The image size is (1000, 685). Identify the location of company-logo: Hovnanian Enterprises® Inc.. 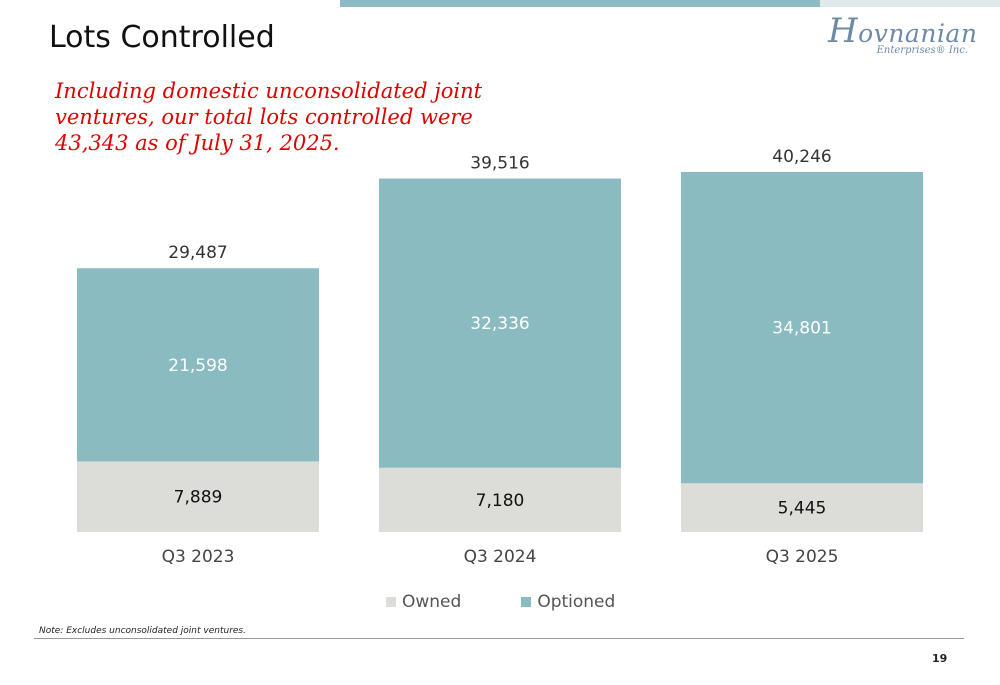
(902, 38).